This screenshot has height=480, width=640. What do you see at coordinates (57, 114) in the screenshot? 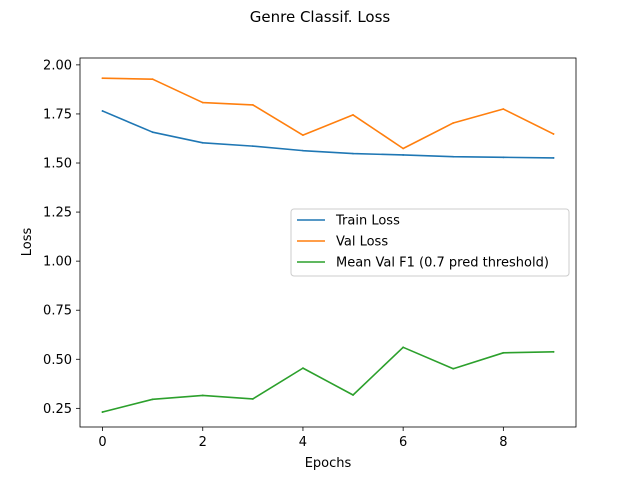
I see `y-tick-label: 1.75` at bounding box center [57, 114].